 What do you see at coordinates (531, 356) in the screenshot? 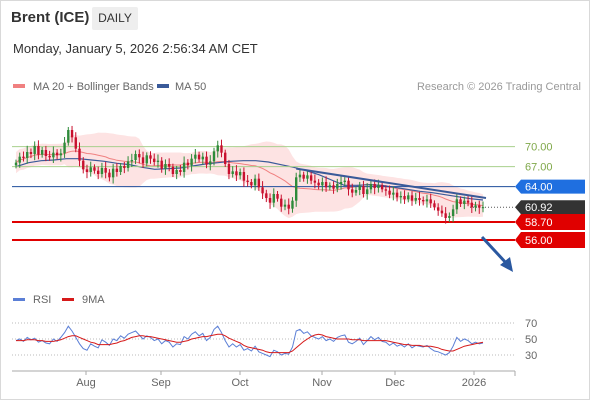
I see `rsi-tick-30: 30` at bounding box center [531, 356].